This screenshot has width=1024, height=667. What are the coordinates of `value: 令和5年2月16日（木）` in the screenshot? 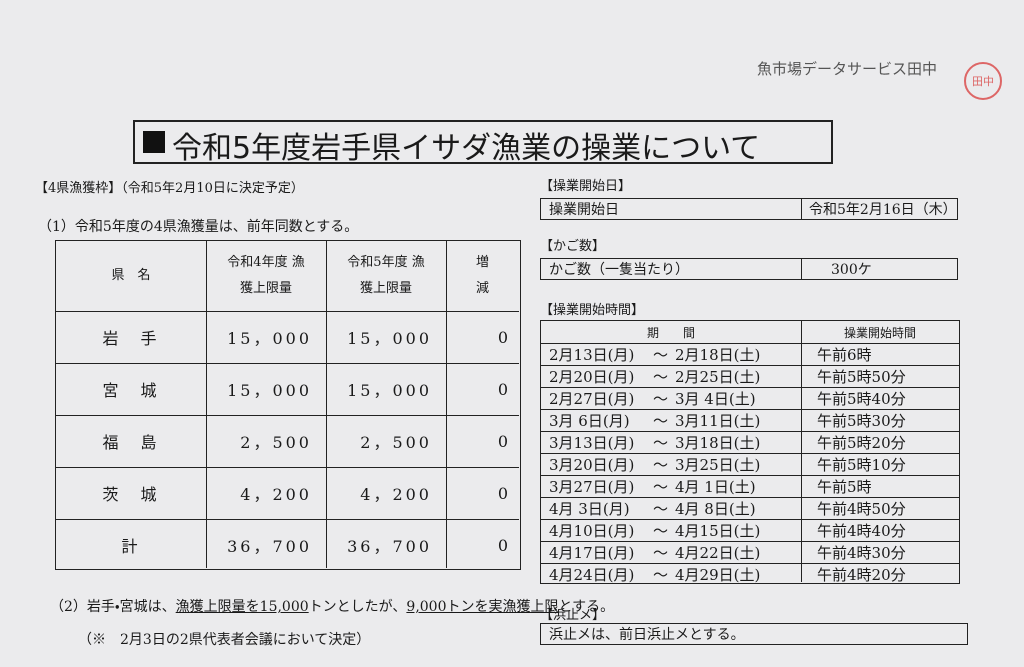 It's located at (883, 210).